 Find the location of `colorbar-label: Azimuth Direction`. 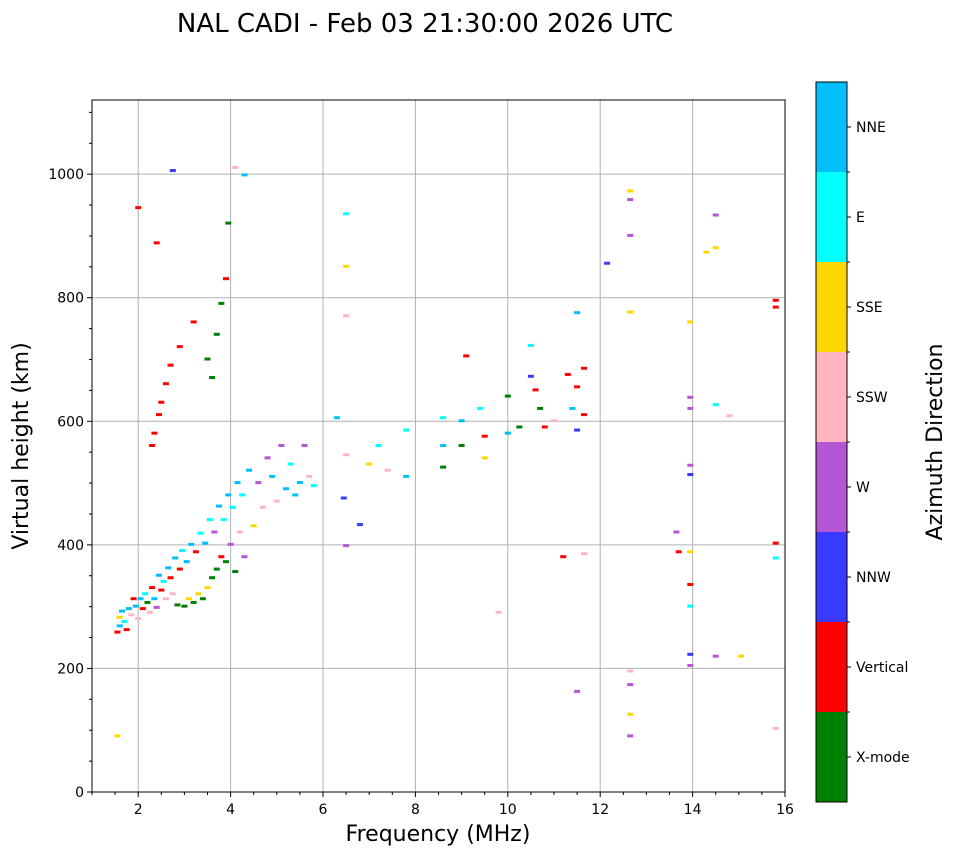

colorbar-label: Azimuth Direction is located at coordinates (935, 441).